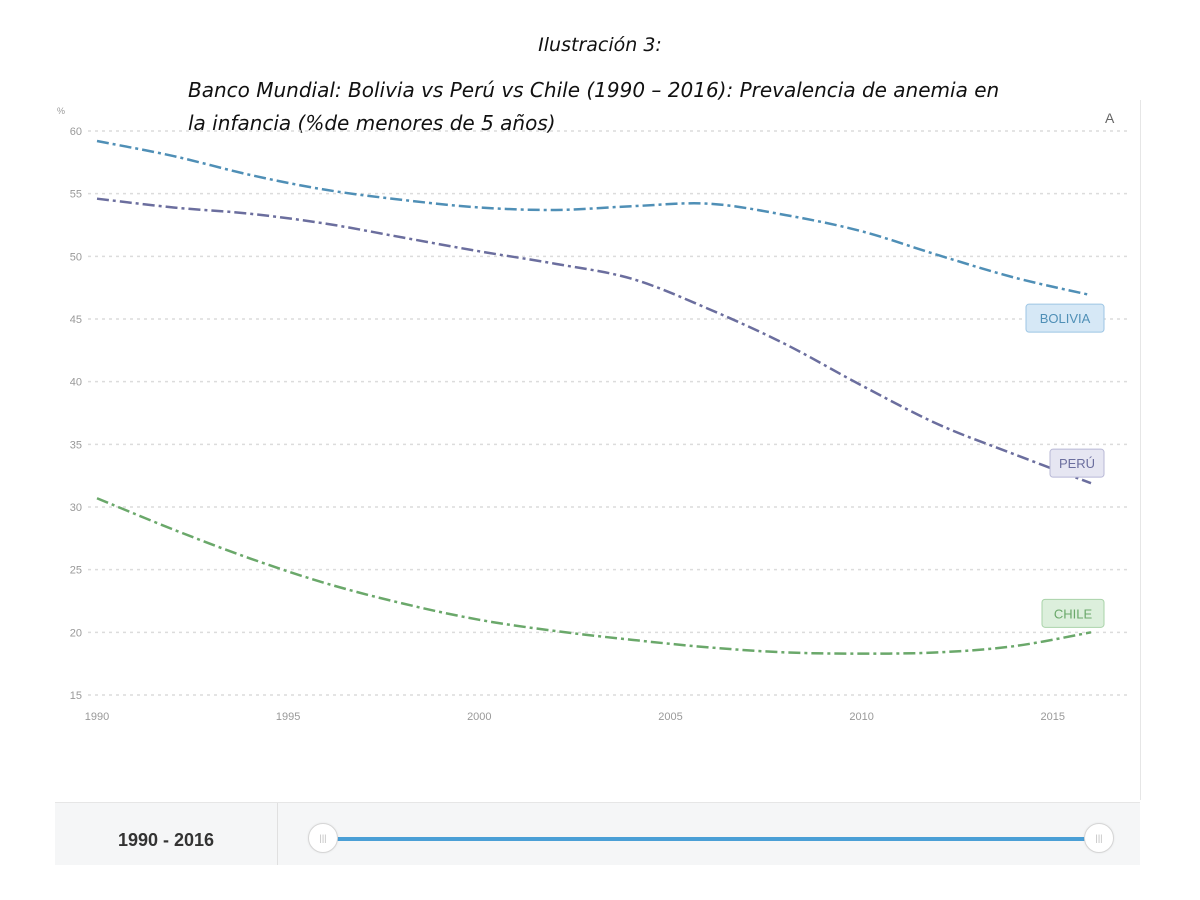 The width and height of the screenshot is (1200, 900). What do you see at coordinates (594, 218) in the screenshot?
I see `series-line-bolivia` at bounding box center [594, 218].